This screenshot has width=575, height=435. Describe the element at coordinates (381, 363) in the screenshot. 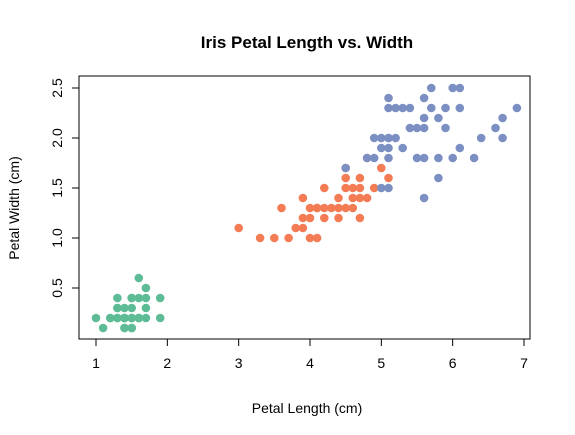

I see `x-tick-label: 5` at that location.